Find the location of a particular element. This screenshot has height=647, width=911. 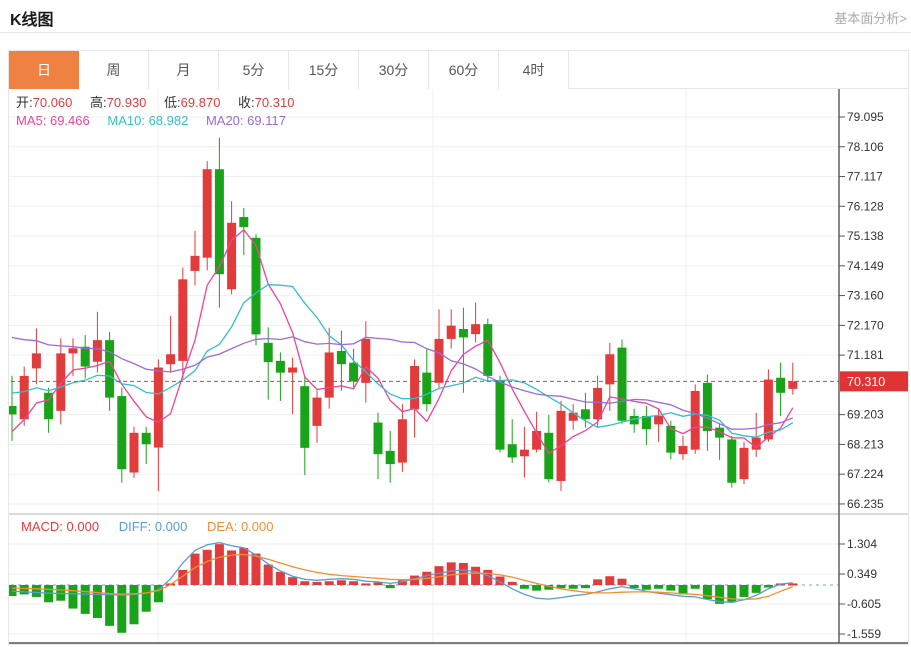

y-axis-label: 66.235 is located at coordinates (865, 504).